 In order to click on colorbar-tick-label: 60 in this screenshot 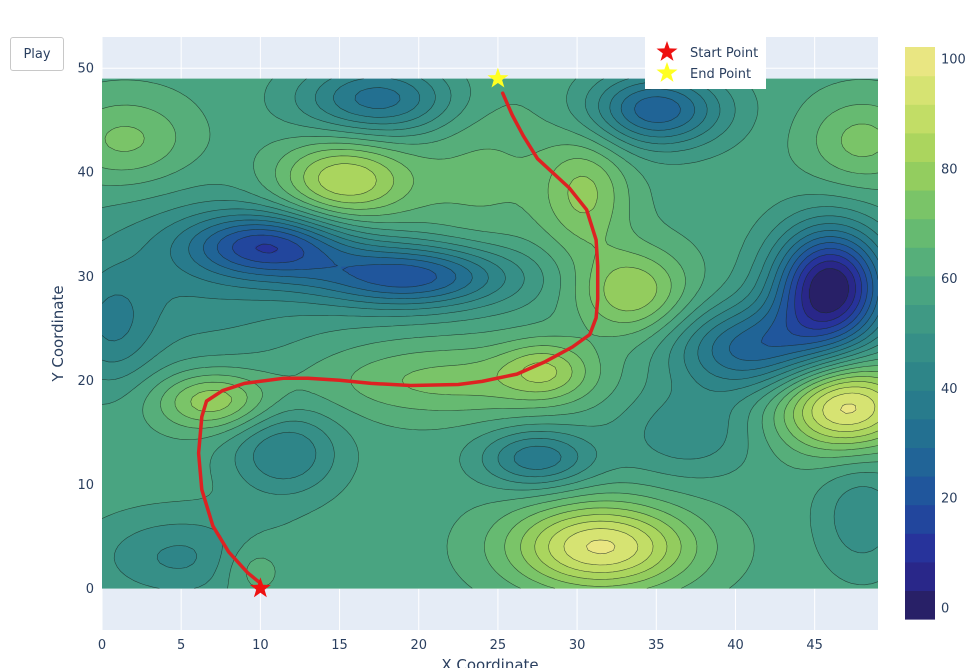, I will do `click(949, 279)`.